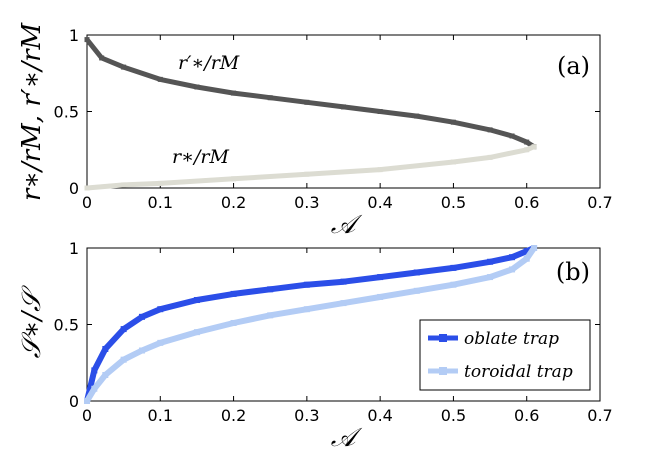 The image size is (664, 451). I want to click on legend-box, so click(505, 355).